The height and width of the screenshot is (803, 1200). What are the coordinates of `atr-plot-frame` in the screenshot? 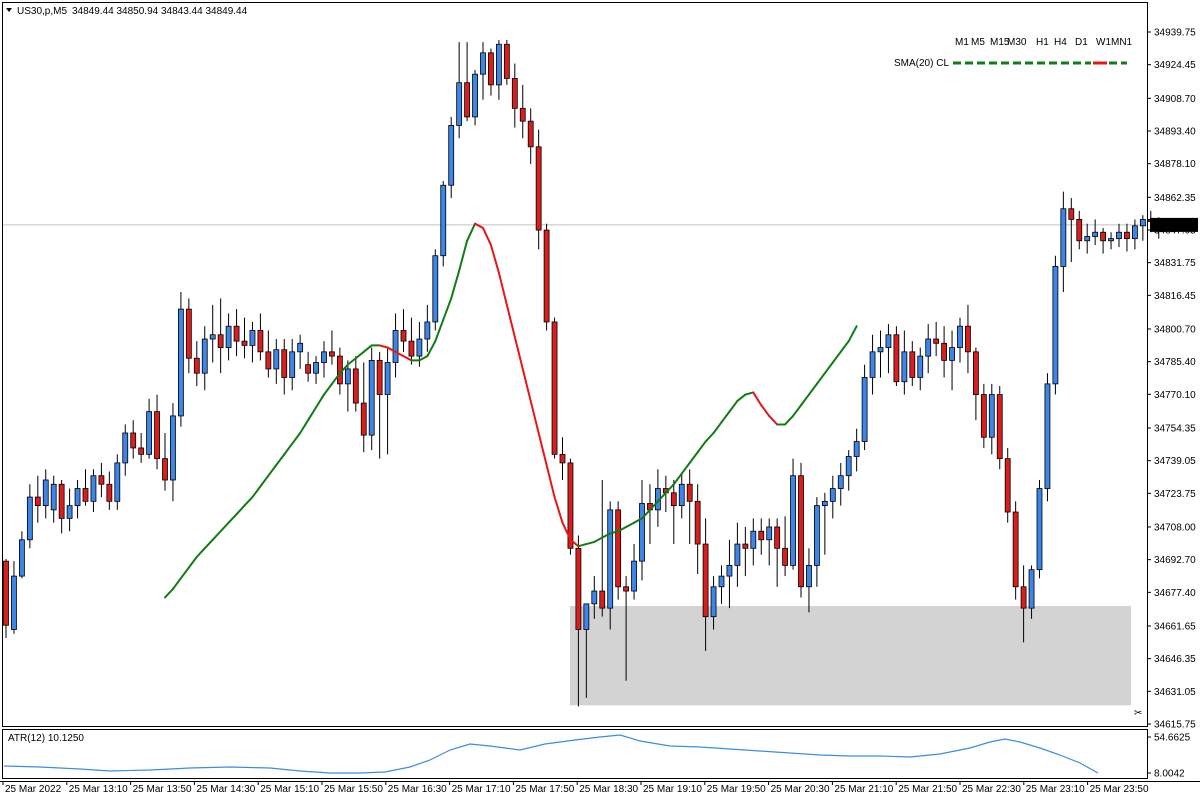 It's located at (575, 754).